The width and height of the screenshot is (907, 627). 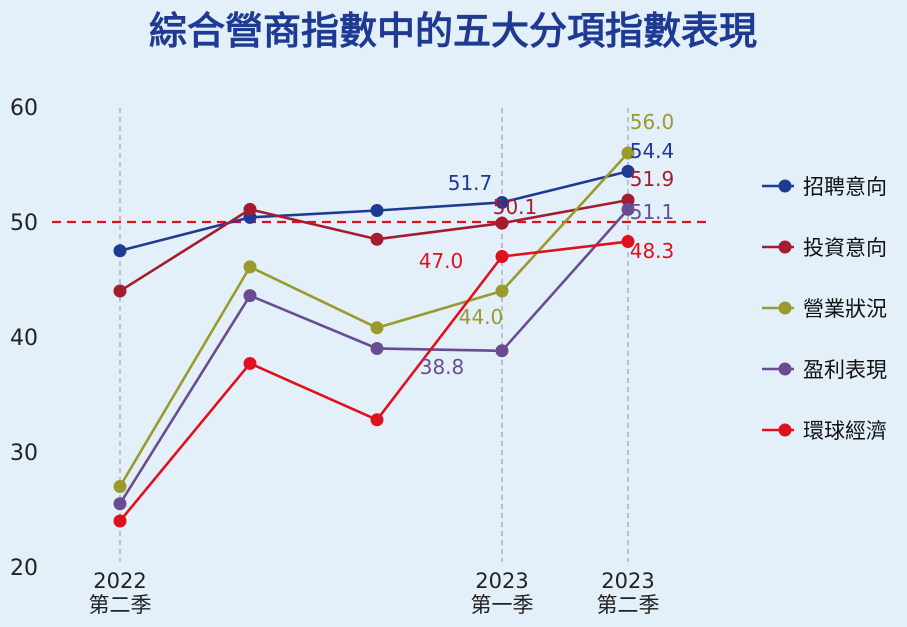 I want to click on data-label: 56.0, so click(x=652, y=122).